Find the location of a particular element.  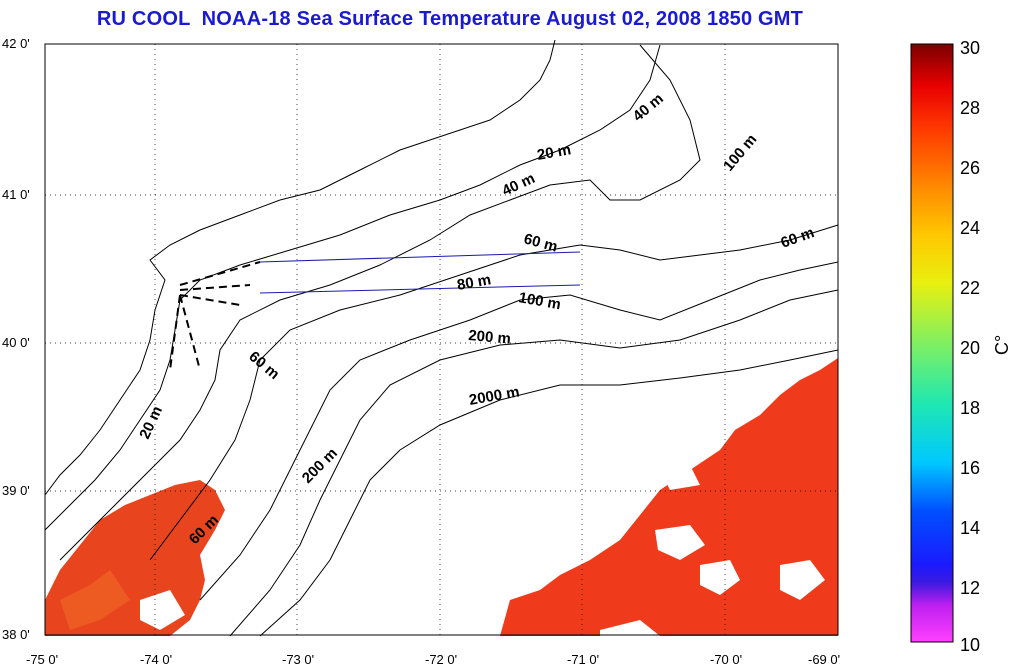

colorbar-tick-label: 30 is located at coordinates (970, 48).